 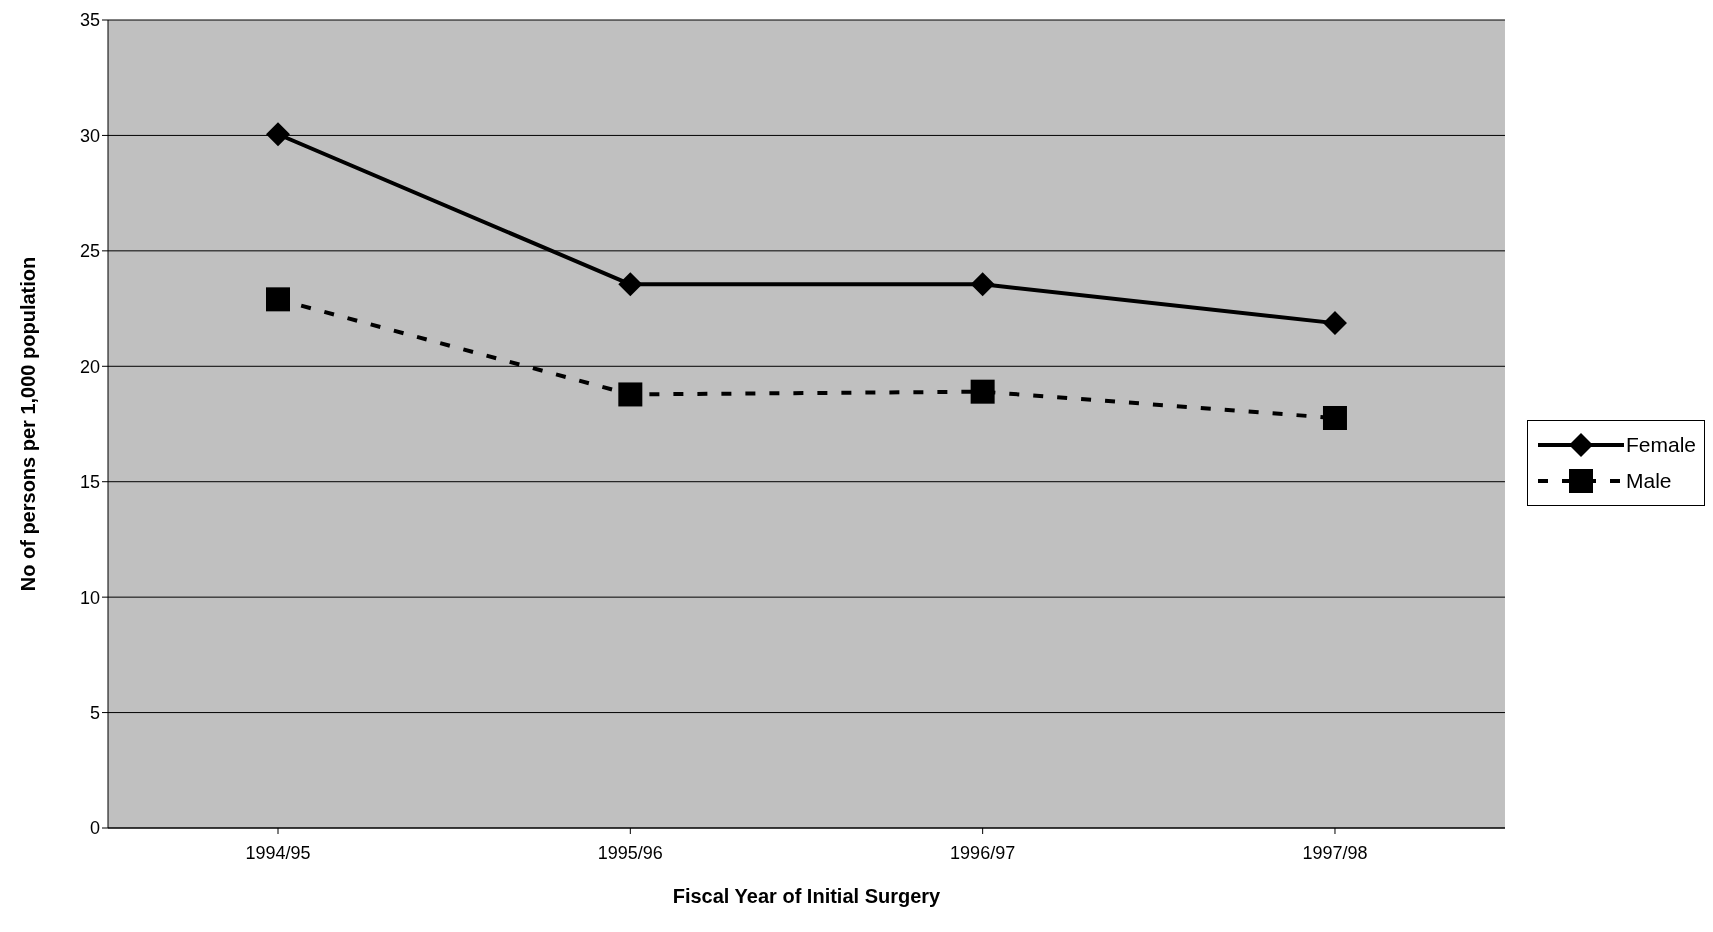 What do you see at coordinates (278, 852) in the screenshot?
I see `x-tick-label: 1994/95` at bounding box center [278, 852].